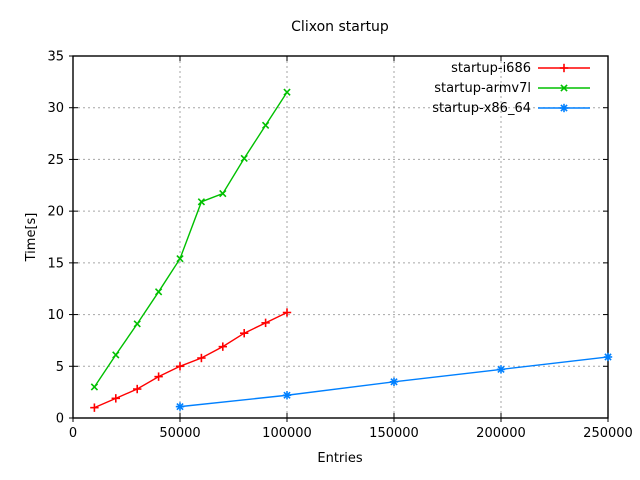 The image size is (640, 480). Describe the element at coordinates (340, 458) in the screenshot. I see `x-axis-label: Entries` at that location.